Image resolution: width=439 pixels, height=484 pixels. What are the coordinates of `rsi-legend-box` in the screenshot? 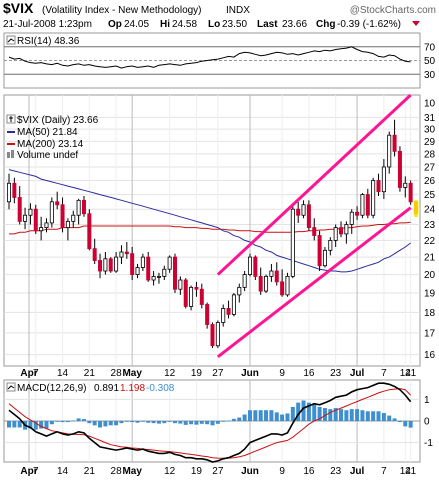 It's located at (11, 40).